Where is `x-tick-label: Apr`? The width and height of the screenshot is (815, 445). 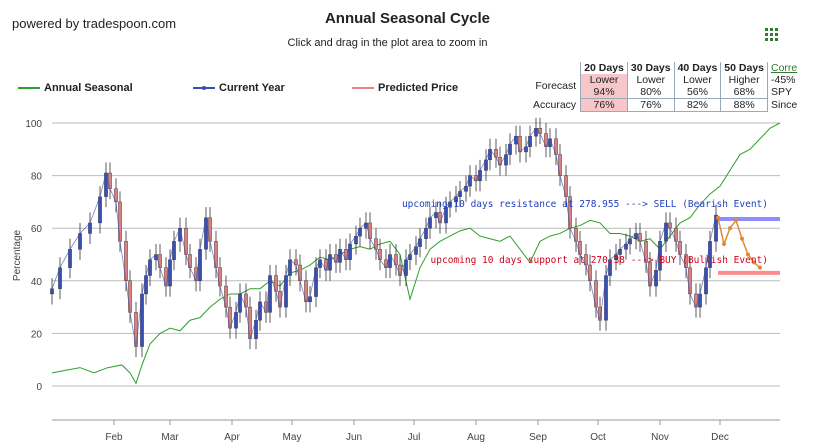
x-tick-label: Apr is located at coordinates (232, 437).